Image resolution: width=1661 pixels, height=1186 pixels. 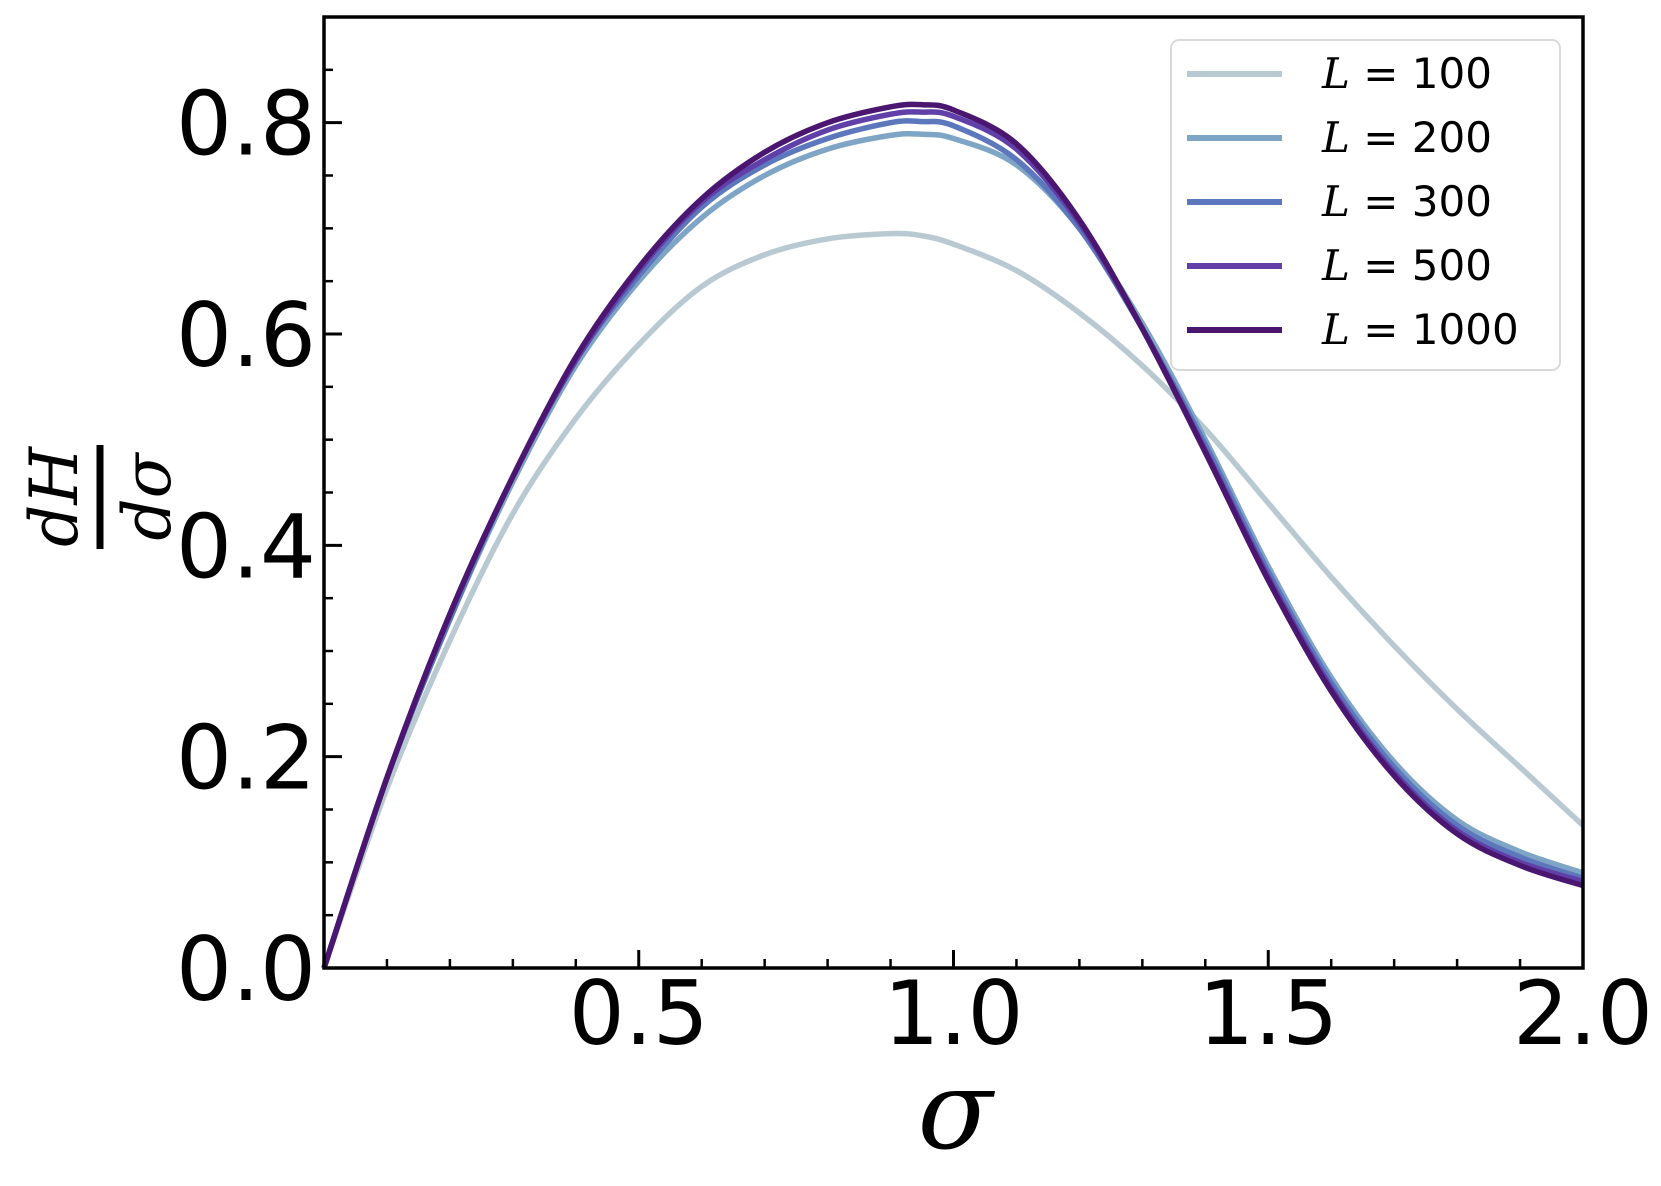 What do you see at coordinates (1406, 137) in the screenshot?
I see `legend-label-200: L = 200` at bounding box center [1406, 137].